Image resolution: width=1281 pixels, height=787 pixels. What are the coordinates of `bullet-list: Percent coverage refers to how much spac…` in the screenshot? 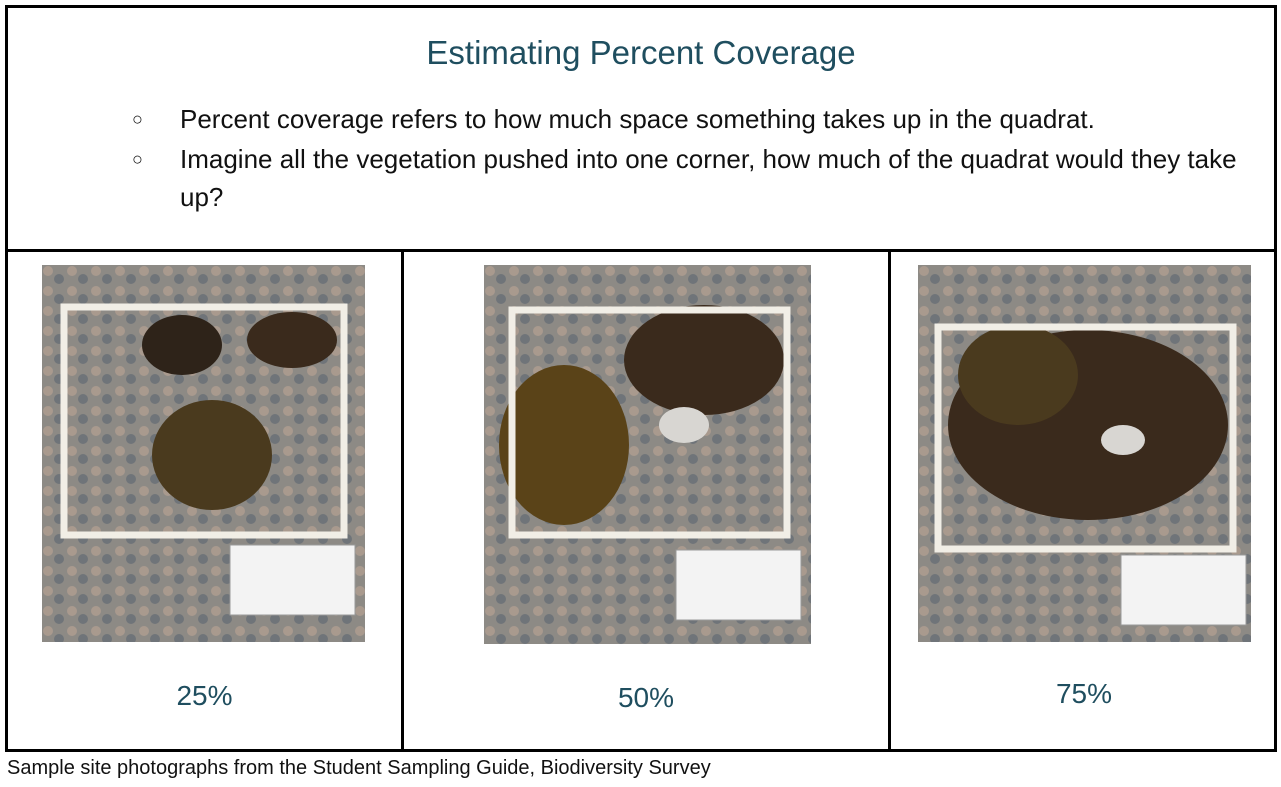 It's located at (691, 159).